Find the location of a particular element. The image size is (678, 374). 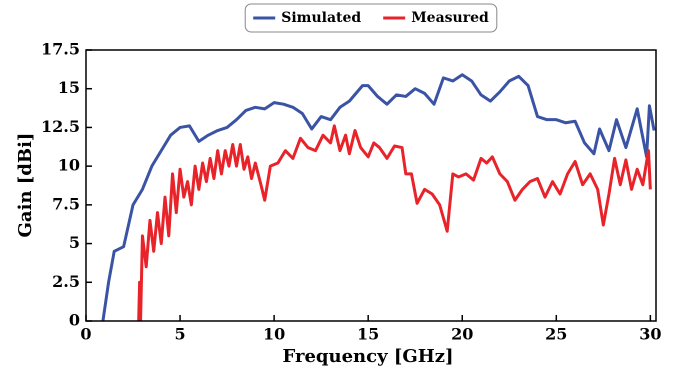

legend-label: Simulated is located at coordinates (321, 18).